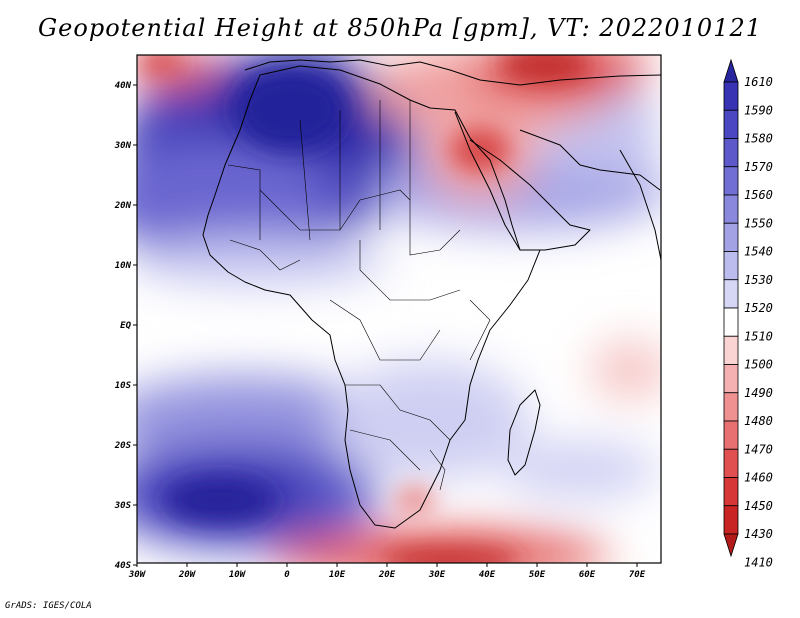  Describe the element at coordinates (758, 139) in the screenshot. I see `colorbar-label: 1580` at that location.